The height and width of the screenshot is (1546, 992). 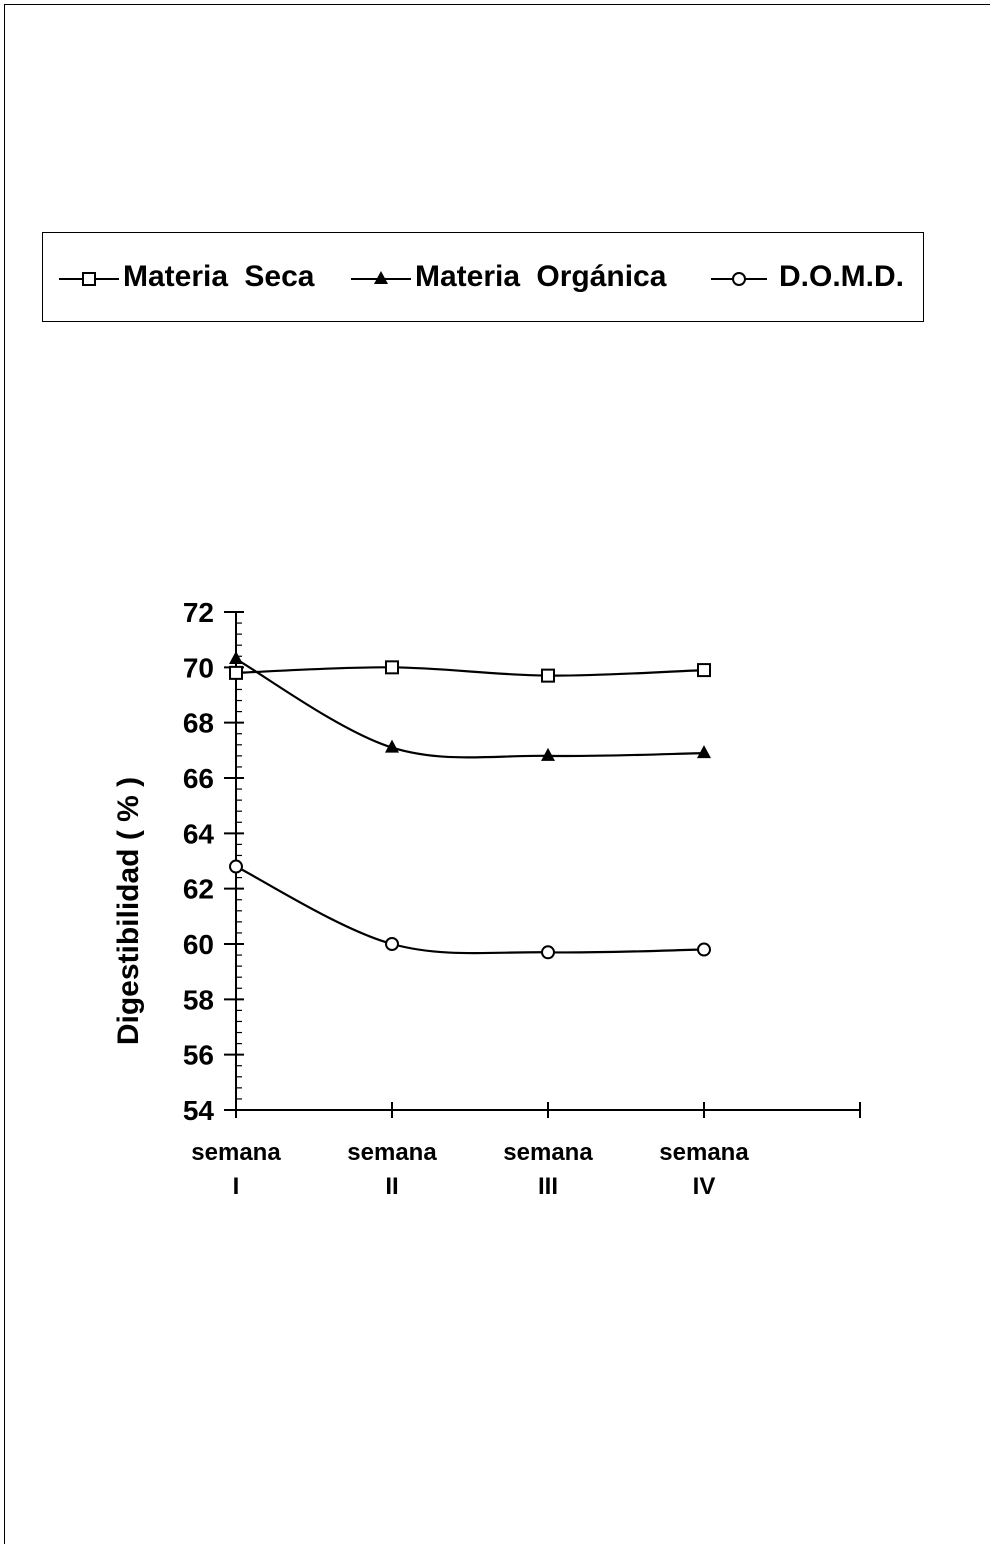 I want to click on y-tick-label: 54, so click(x=199, y=1110).